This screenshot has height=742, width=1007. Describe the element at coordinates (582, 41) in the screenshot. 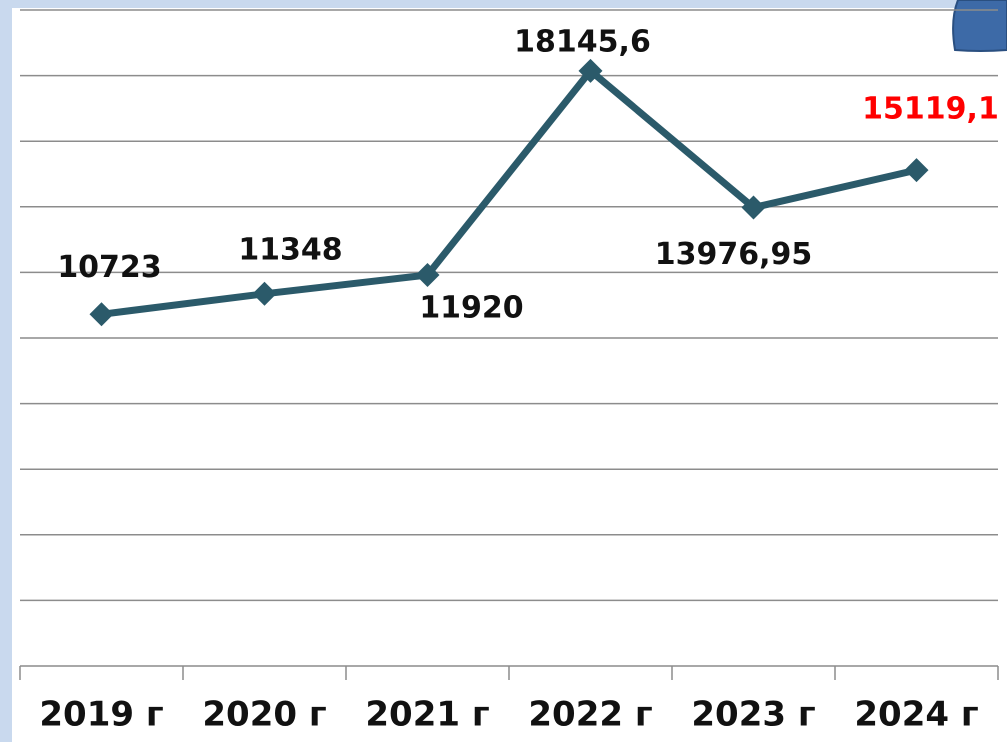

I see `data-label: 18145,6` at that location.